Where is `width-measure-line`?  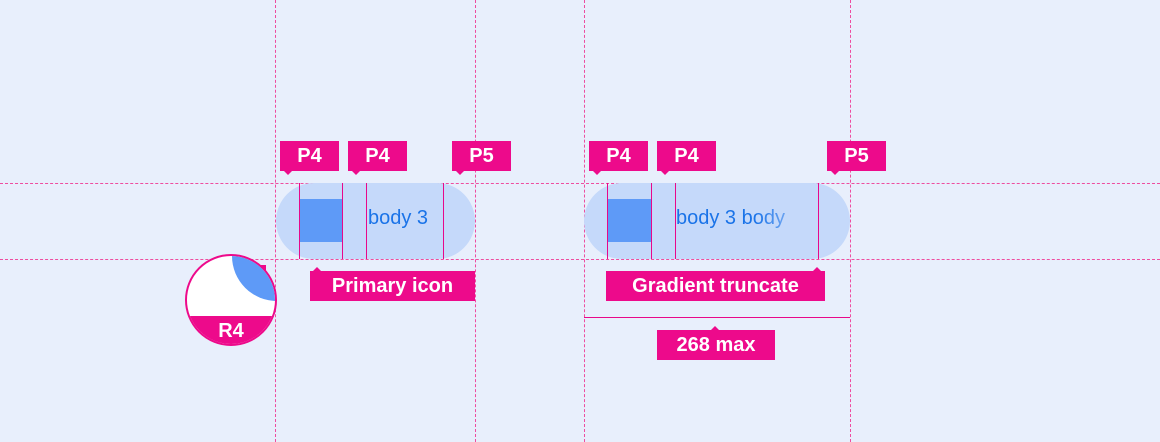 width-measure-line is located at coordinates (717, 317).